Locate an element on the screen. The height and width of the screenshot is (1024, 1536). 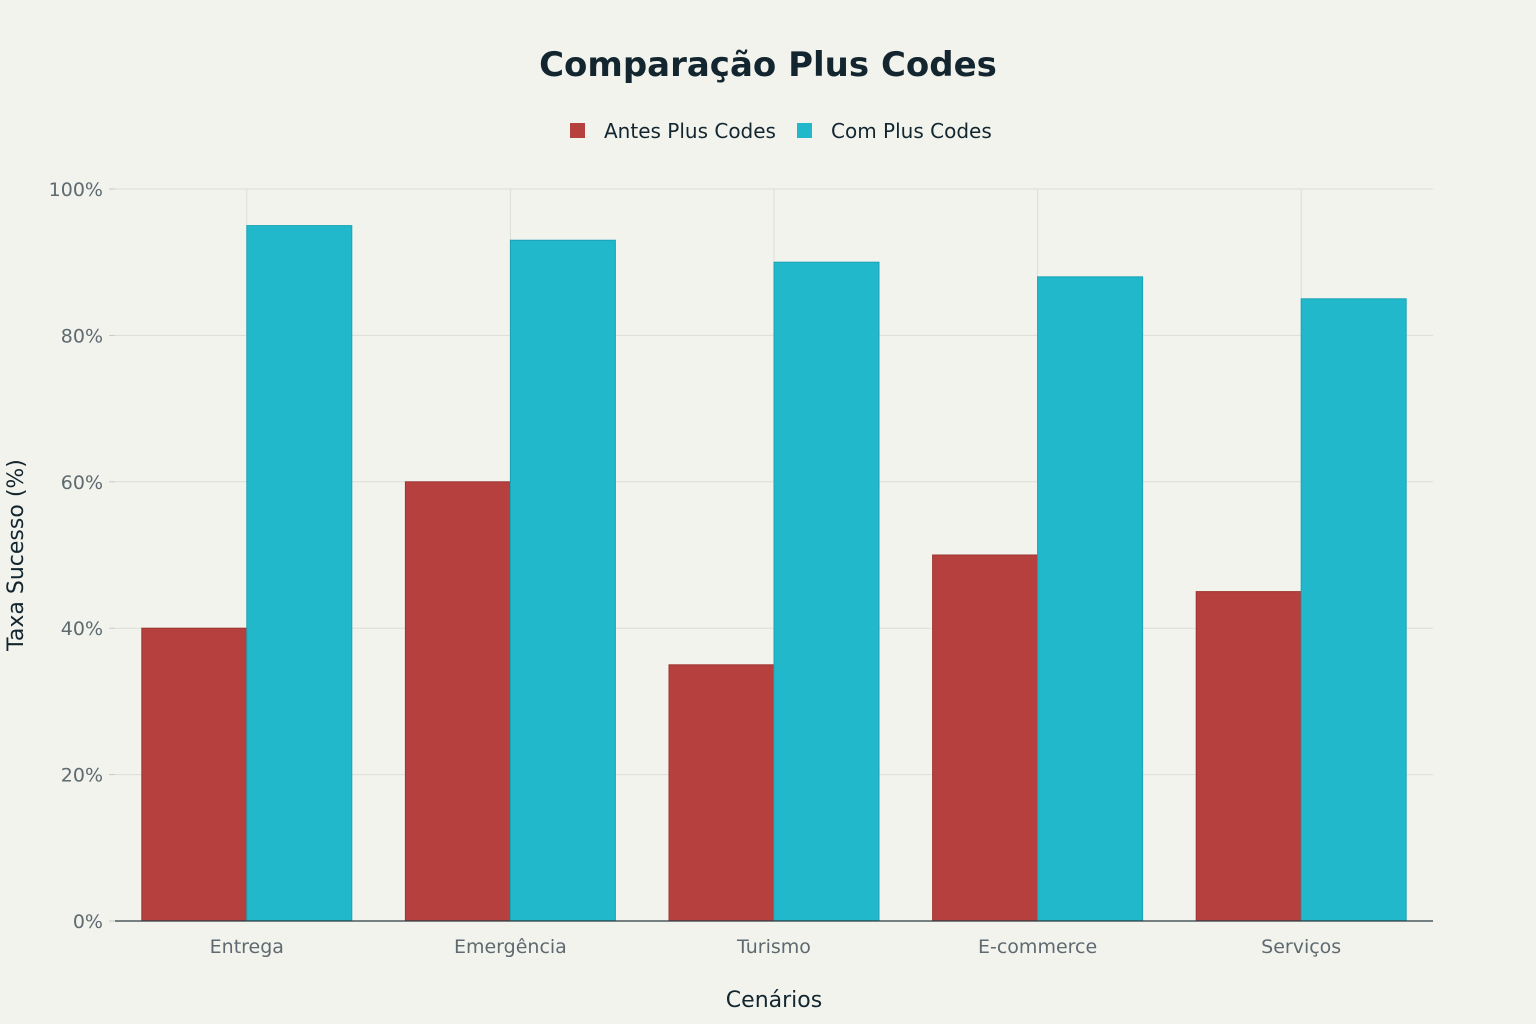
y-tick-label: 20% is located at coordinates (82, 776).